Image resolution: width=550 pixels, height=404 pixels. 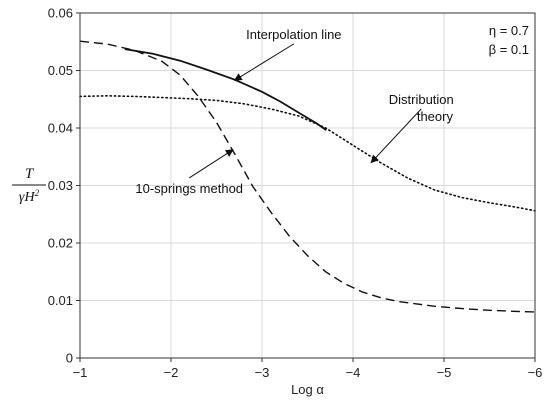 I want to click on y-tick-label: 0.02, so click(x=60, y=243).